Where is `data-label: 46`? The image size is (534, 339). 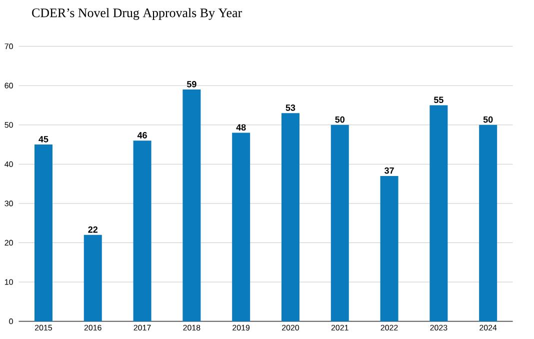
data-label: 46 is located at coordinates (142, 135).